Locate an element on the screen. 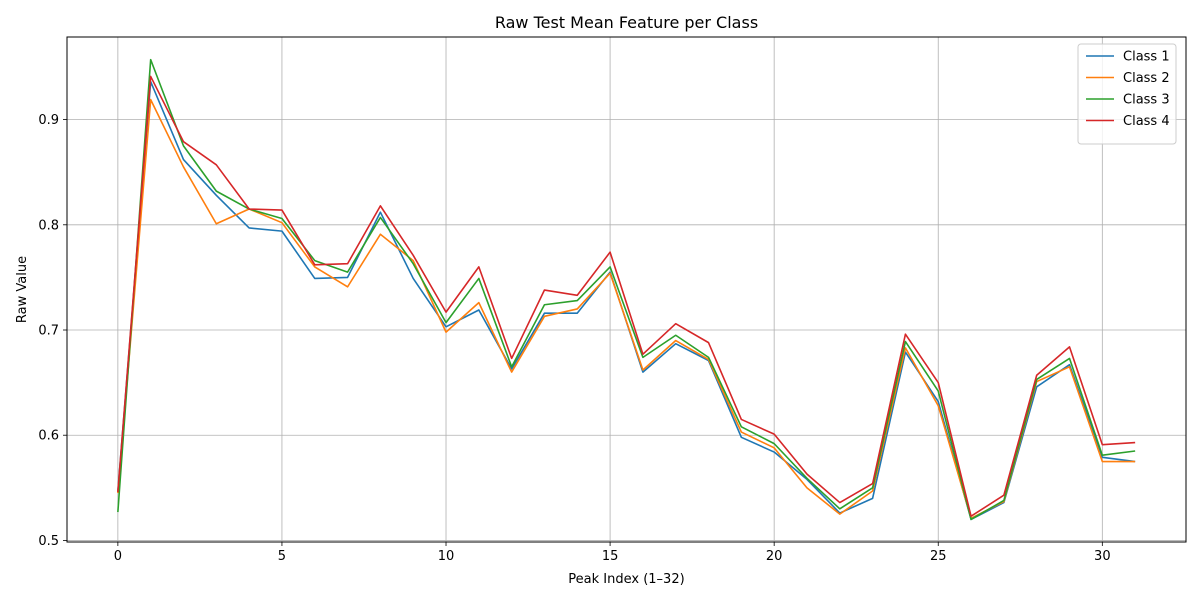  legend-box is located at coordinates (1127, 94).